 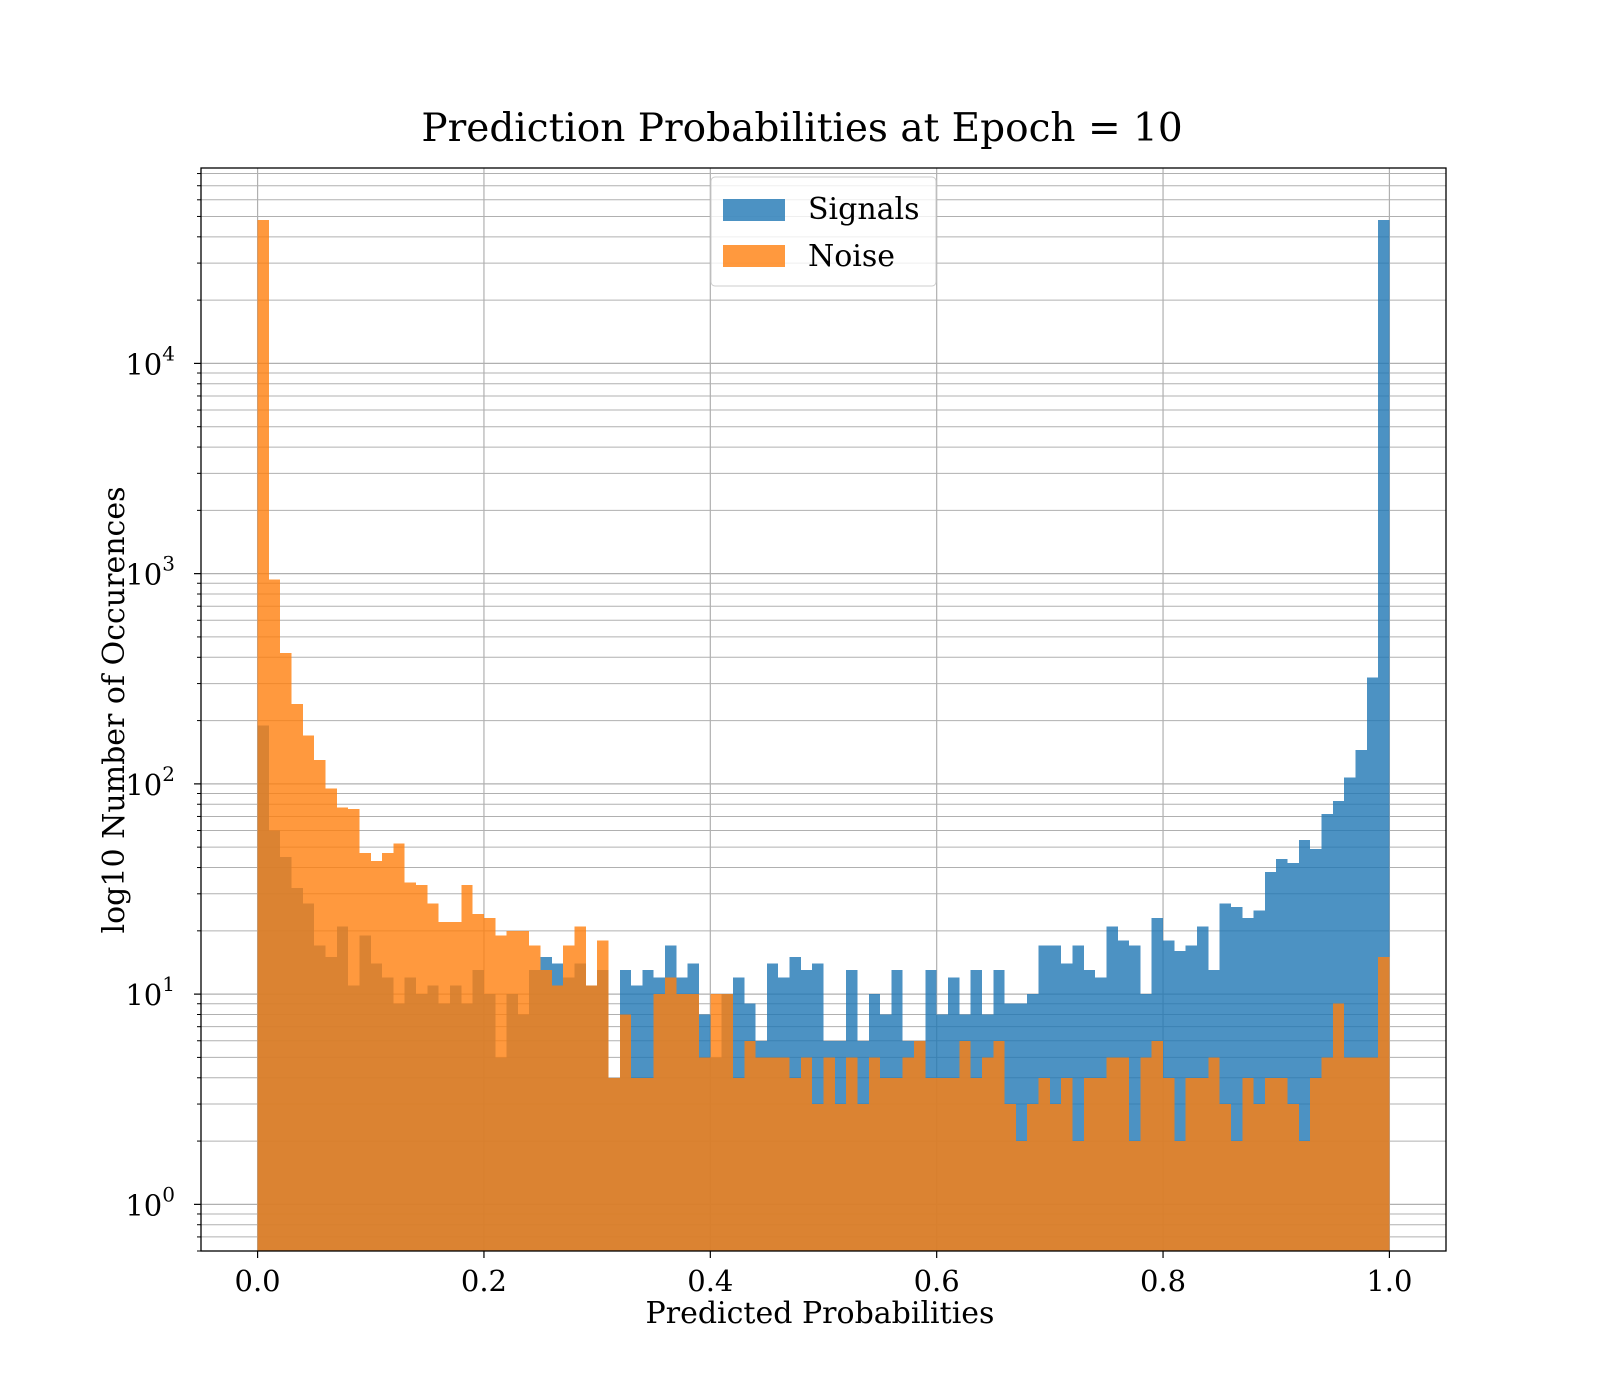 What do you see at coordinates (258, 1281) in the screenshot?
I see `x-tick-label: 0.0` at bounding box center [258, 1281].